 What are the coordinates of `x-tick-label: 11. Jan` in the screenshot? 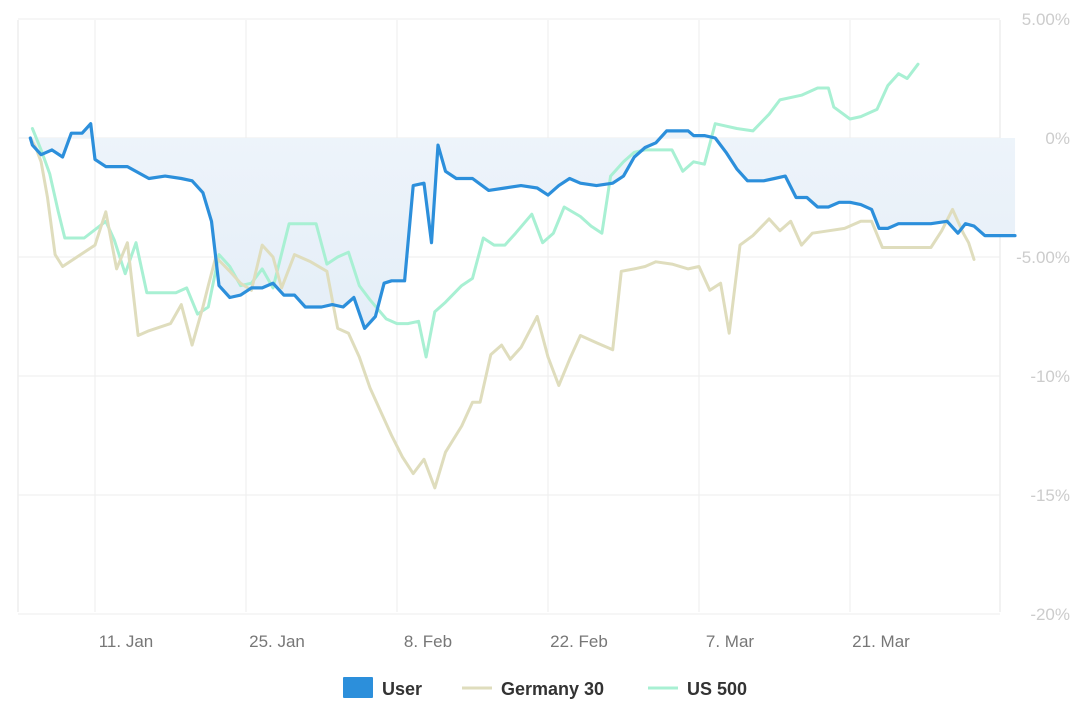 It's located at (126, 641).